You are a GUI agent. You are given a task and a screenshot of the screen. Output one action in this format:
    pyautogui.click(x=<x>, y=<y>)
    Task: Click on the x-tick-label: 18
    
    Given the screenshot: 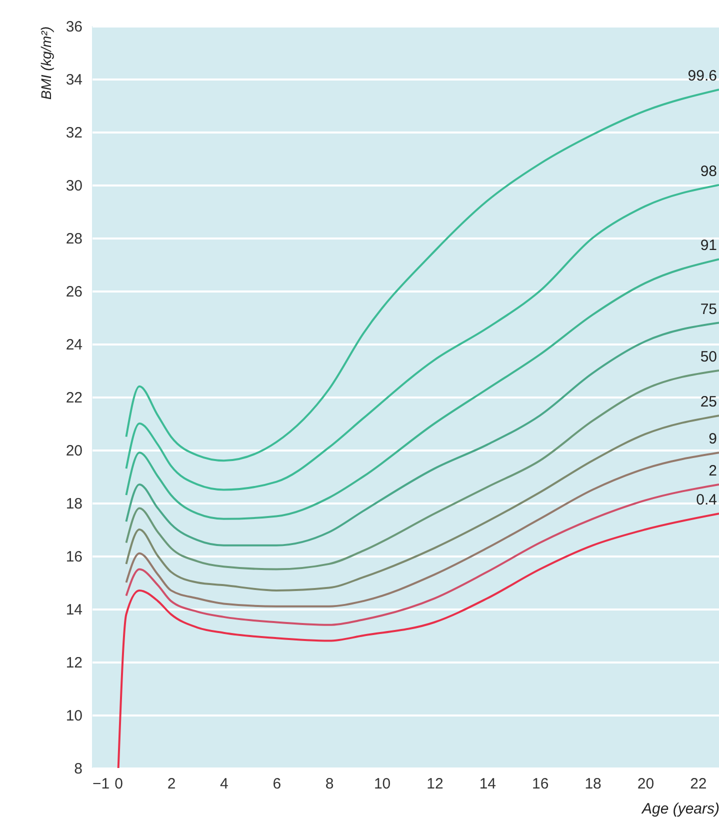 What is the action you would take?
    pyautogui.click(x=593, y=784)
    